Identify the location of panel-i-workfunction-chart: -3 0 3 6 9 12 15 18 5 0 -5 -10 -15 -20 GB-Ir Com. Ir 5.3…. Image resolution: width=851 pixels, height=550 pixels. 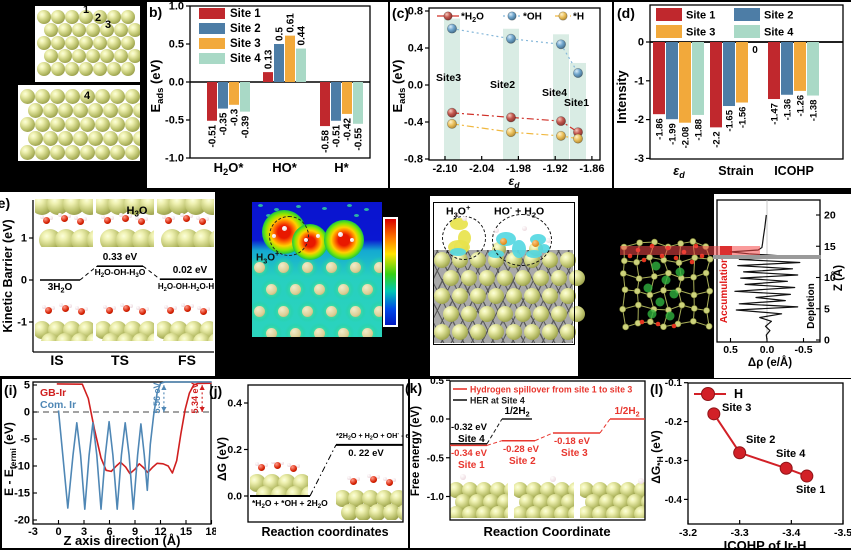
(109, 463).